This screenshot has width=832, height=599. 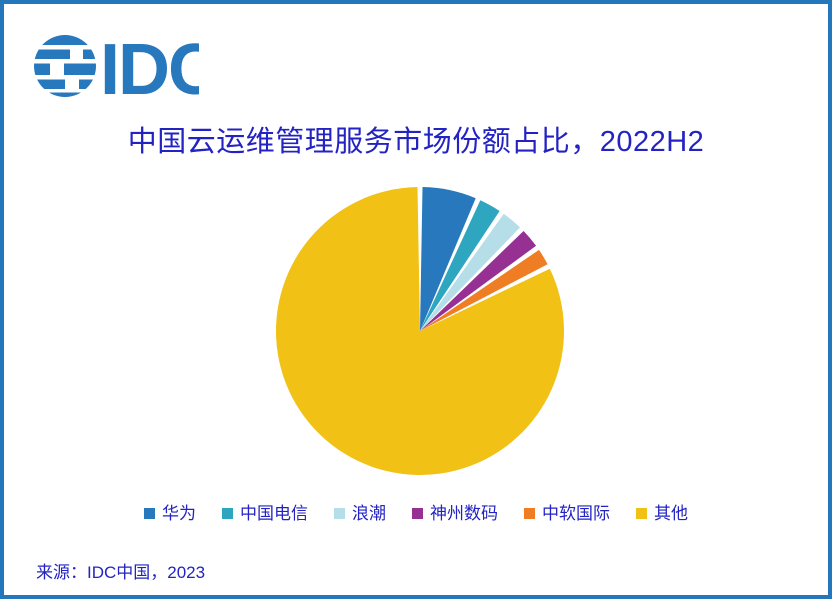 I want to click on legend-label-huawei: 华为, so click(x=179, y=513).